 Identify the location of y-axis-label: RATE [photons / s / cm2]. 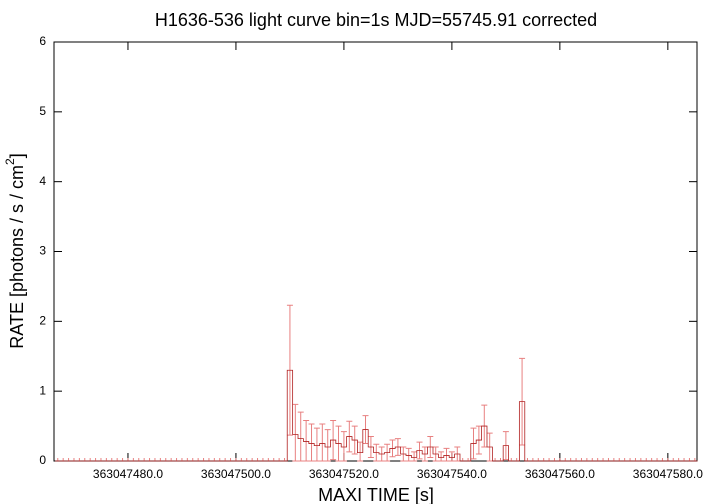
(15, 250).